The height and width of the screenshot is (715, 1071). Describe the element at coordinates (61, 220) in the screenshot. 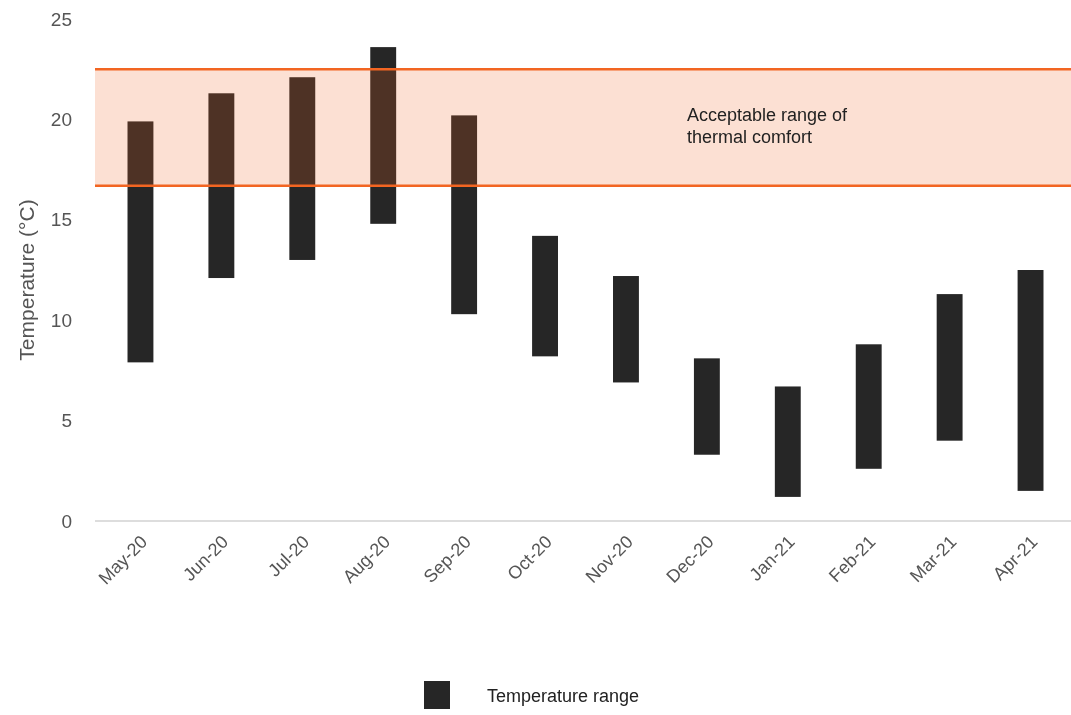

I see `y-tick-label: 15` at that location.